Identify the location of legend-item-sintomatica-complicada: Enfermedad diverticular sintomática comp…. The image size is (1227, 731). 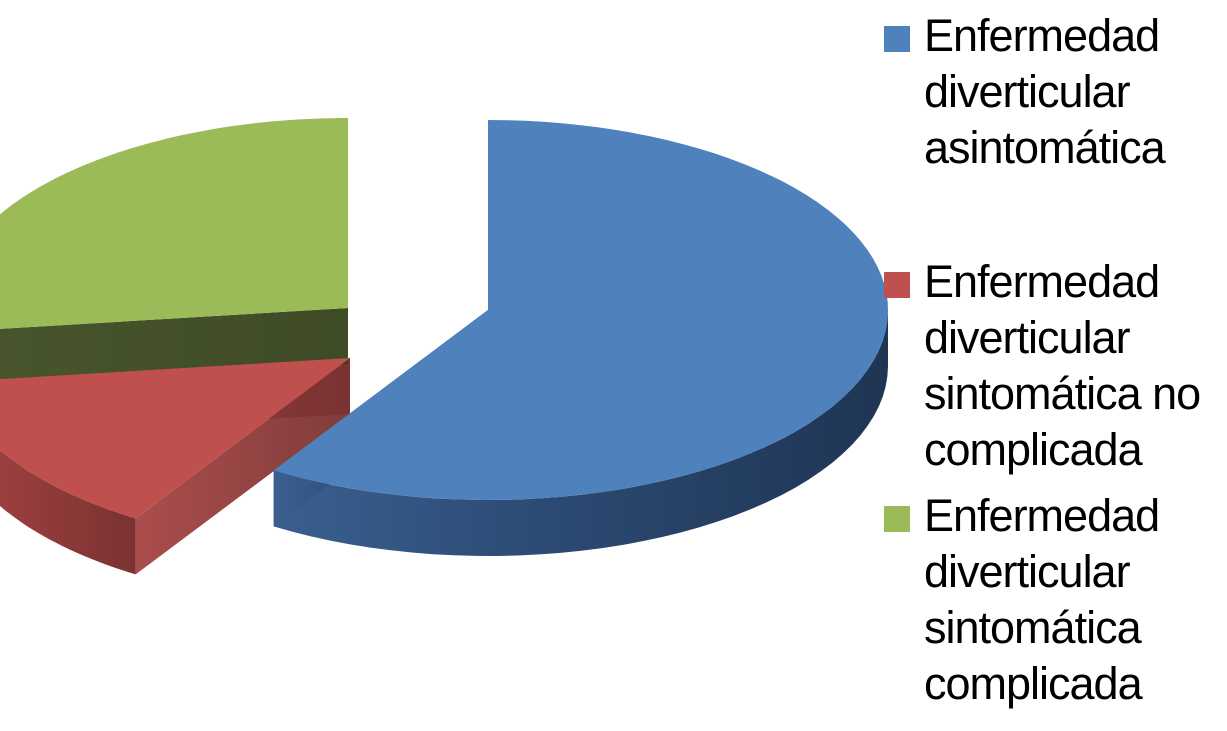
(1054, 600).